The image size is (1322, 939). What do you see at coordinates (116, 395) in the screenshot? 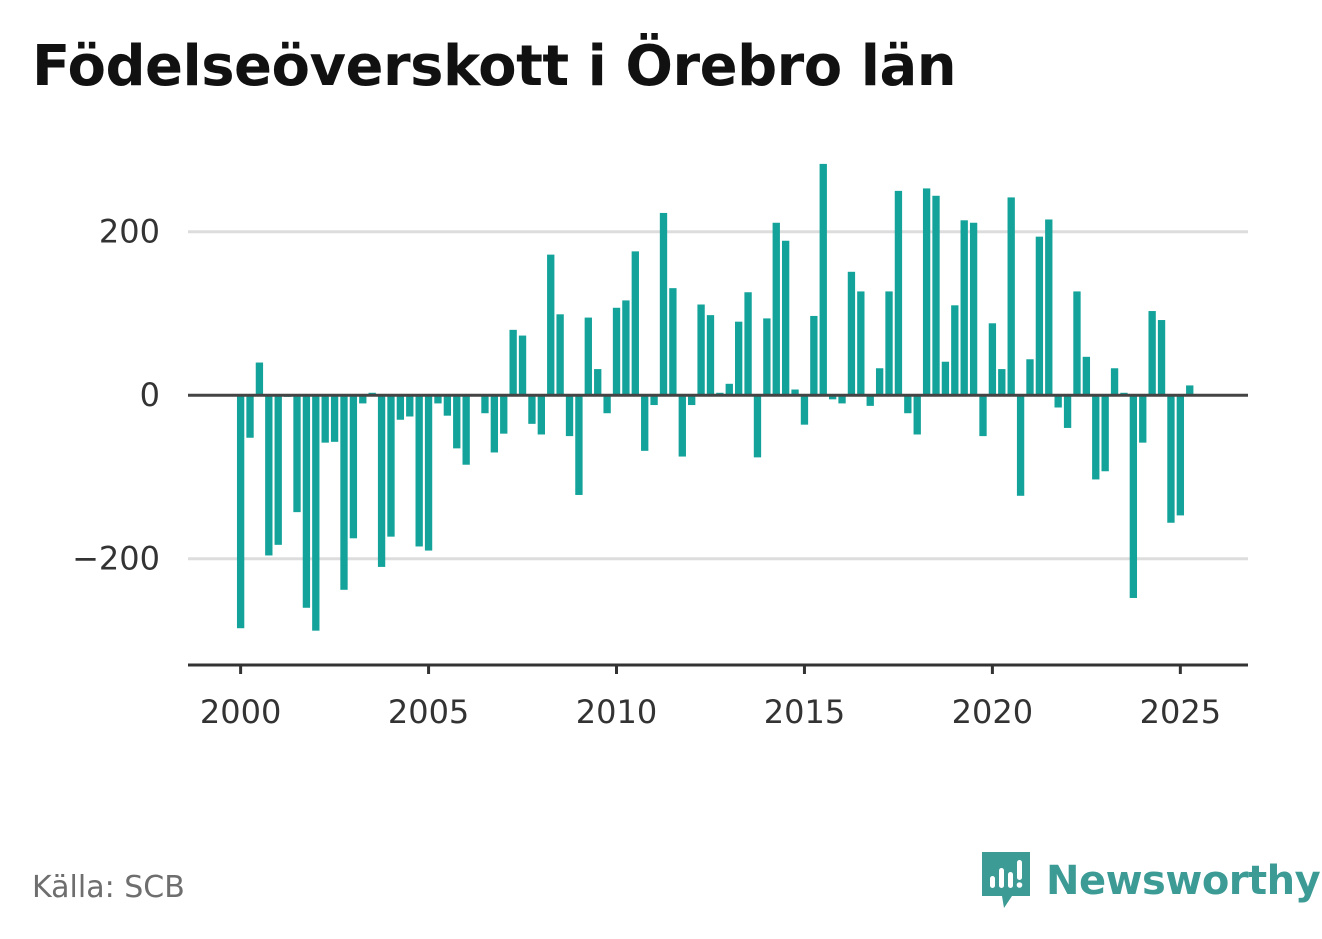
I see `y-tick-labels: −200 0 200` at bounding box center [116, 395].